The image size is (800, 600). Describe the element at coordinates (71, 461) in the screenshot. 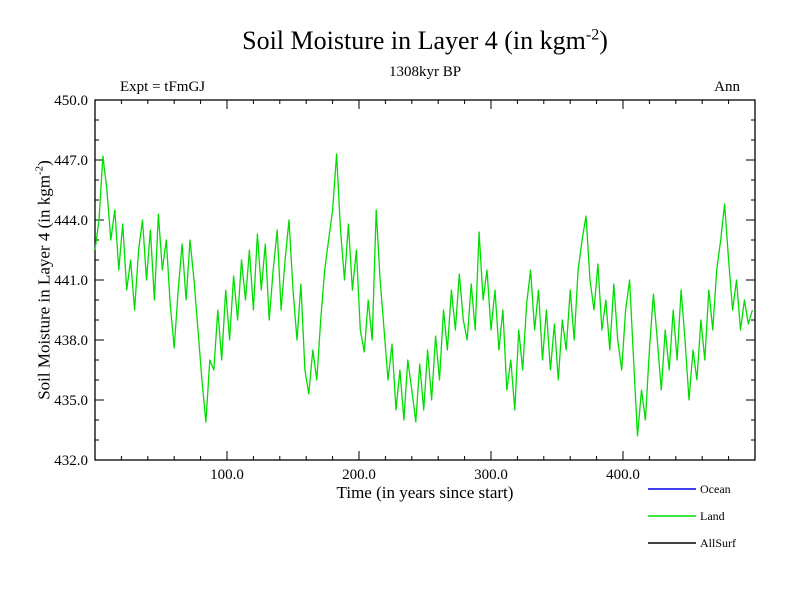

I see `y-tick-label: 432.0` at that location.